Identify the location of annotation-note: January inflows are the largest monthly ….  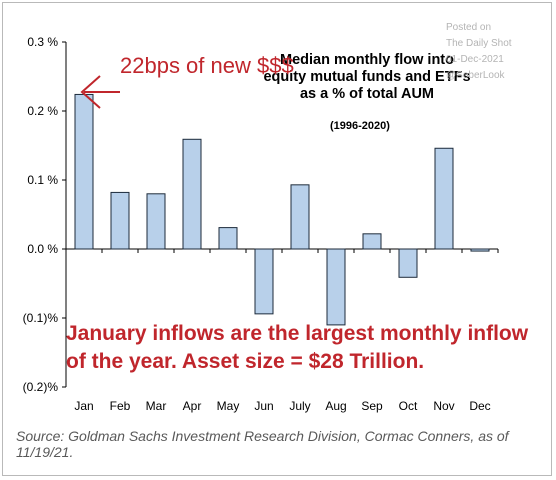
(297, 347).